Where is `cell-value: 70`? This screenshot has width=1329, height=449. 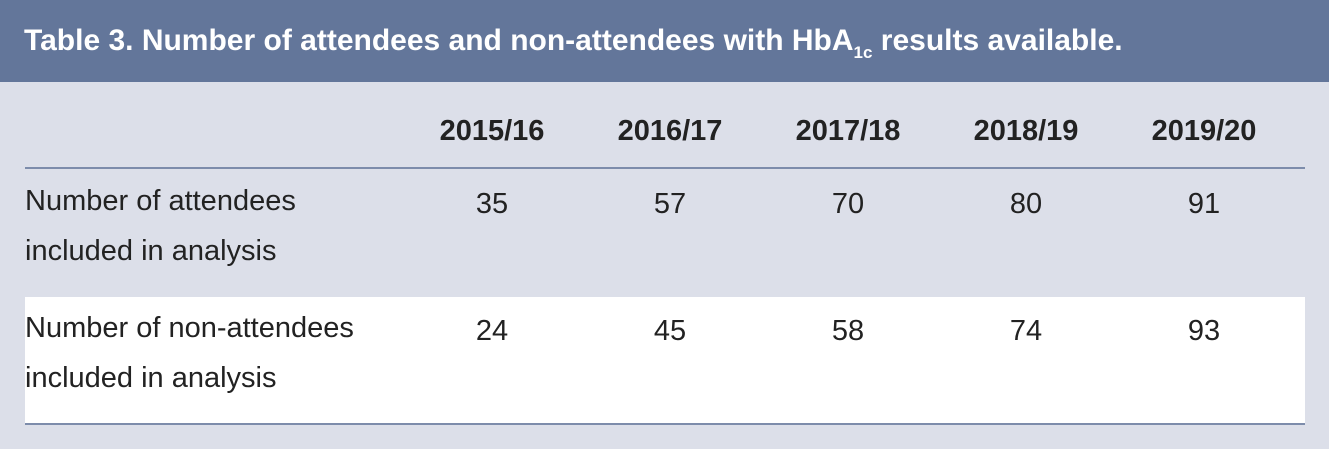
cell-value: 70 is located at coordinates (848, 204).